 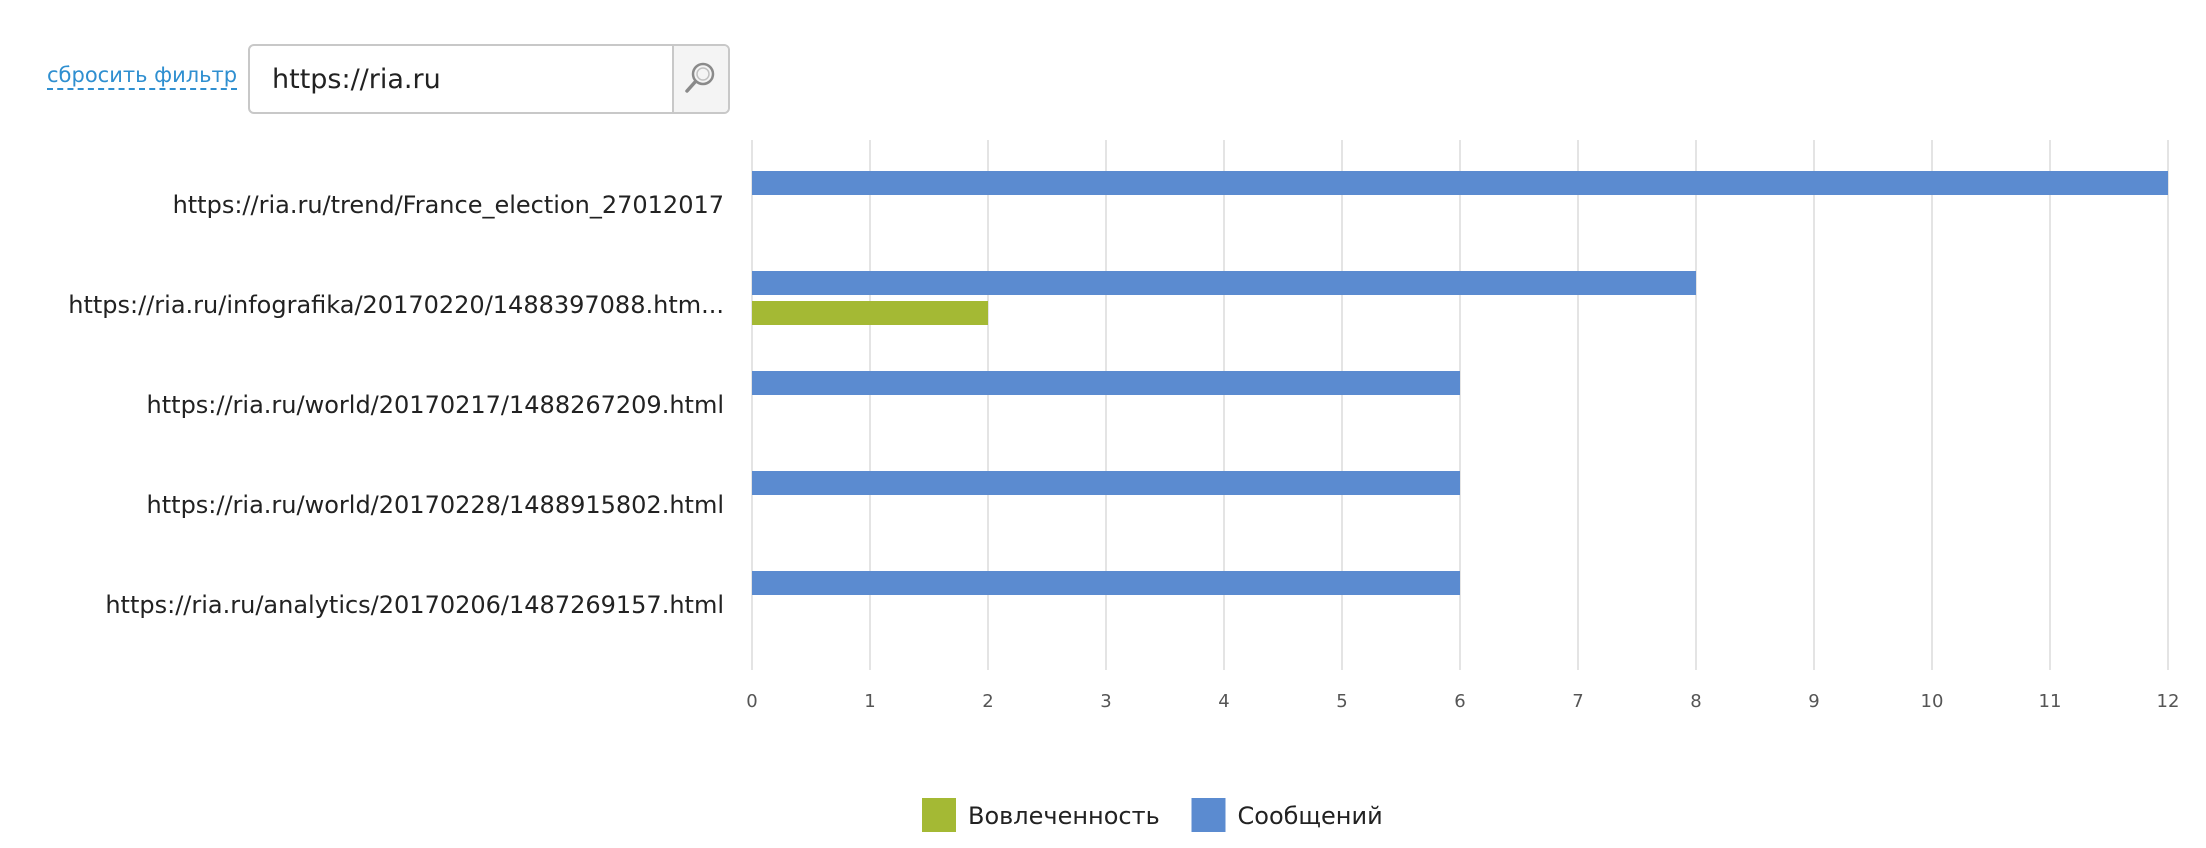 I want to click on x-tick-label: 2, so click(x=987, y=701).